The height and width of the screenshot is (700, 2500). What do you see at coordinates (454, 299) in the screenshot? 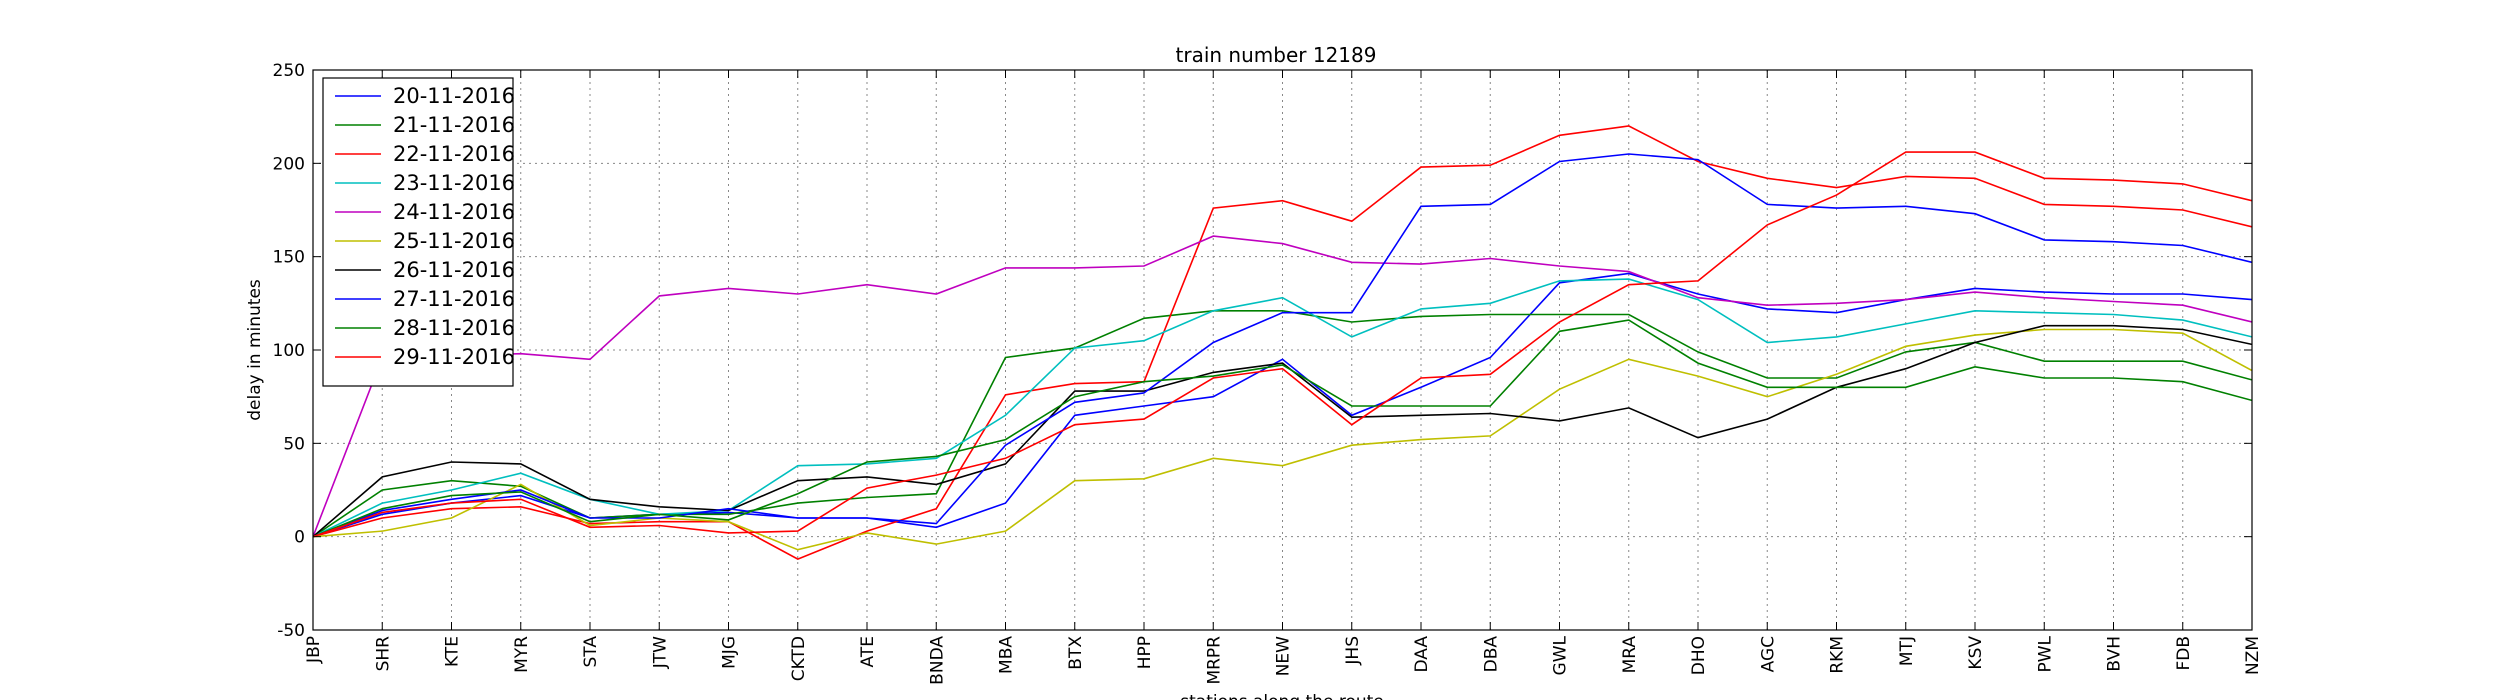
I see `legend-label: 27-11-2016` at bounding box center [454, 299].